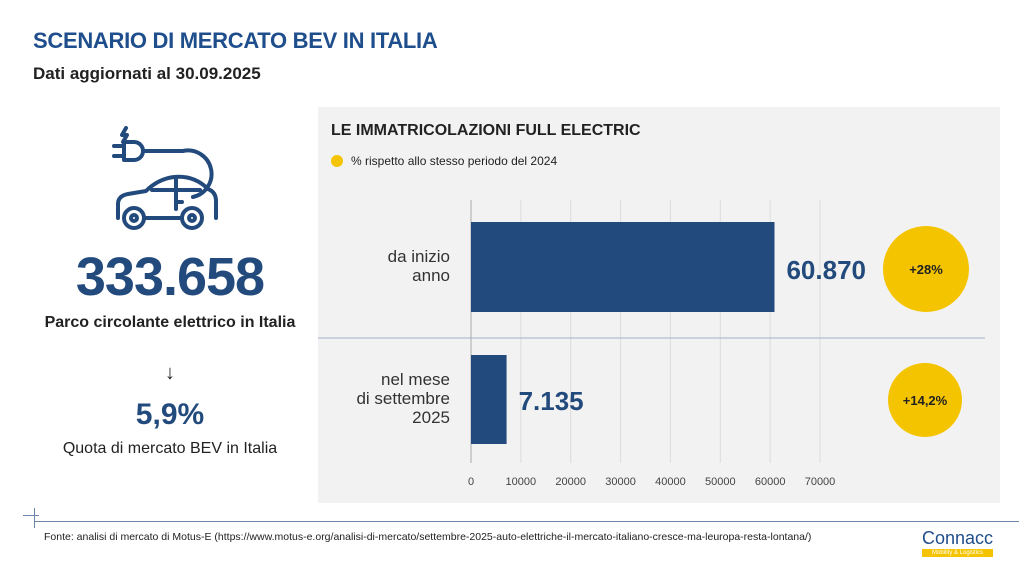 Image resolution: width=1024 pixels, height=576 pixels. Describe the element at coordinates (170, 277) in the screenshot. I see `fleet-value: 333.658` at that location.